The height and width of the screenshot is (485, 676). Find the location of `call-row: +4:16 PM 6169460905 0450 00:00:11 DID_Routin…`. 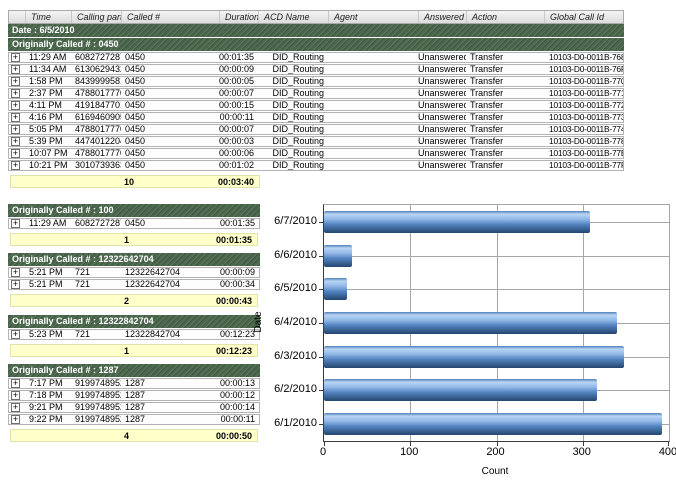

call-row: +4:16 PM 6169460905 0450 00:00:11 DID_Routin… is located at coordinates (316, 117).